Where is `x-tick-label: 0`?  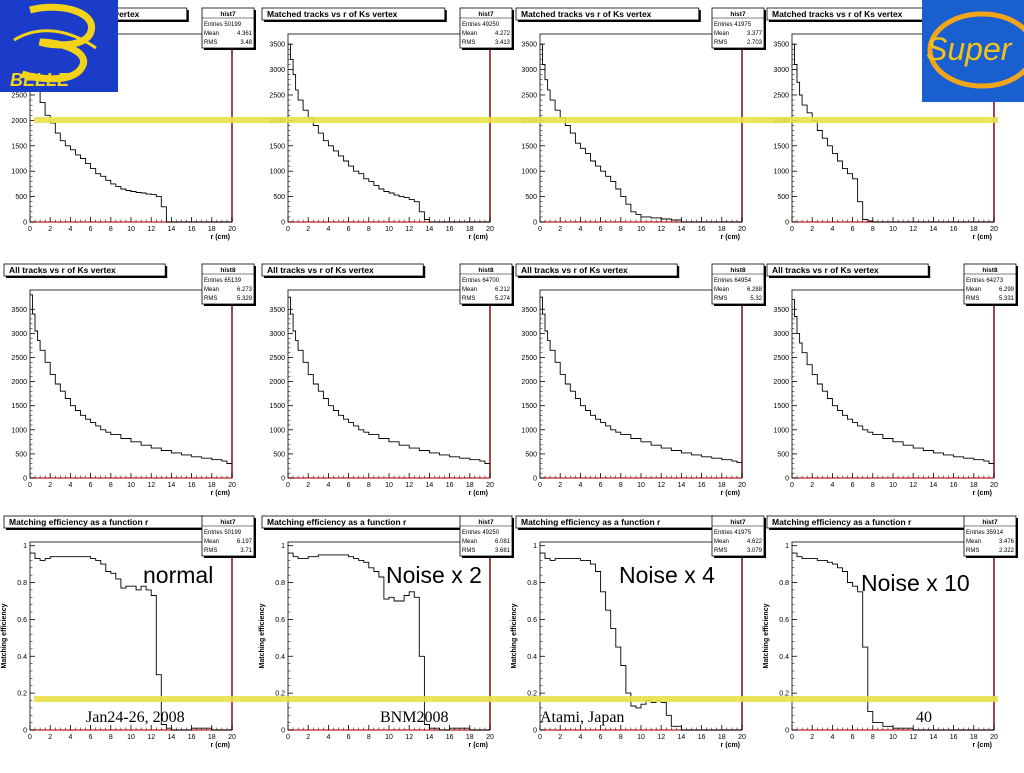
x-tick-label: 0 is located at coordinates (288, 485).